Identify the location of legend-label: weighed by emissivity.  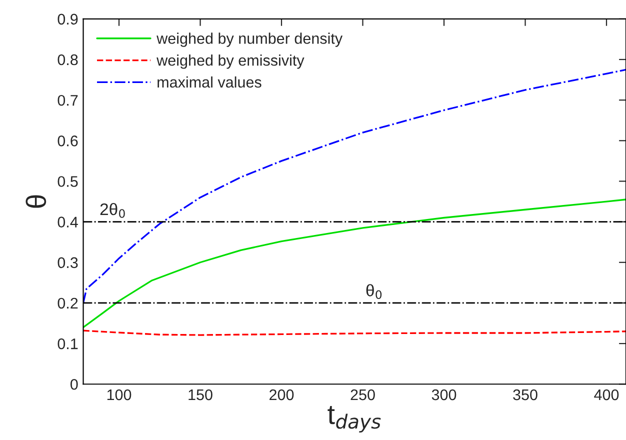
(230, 61).